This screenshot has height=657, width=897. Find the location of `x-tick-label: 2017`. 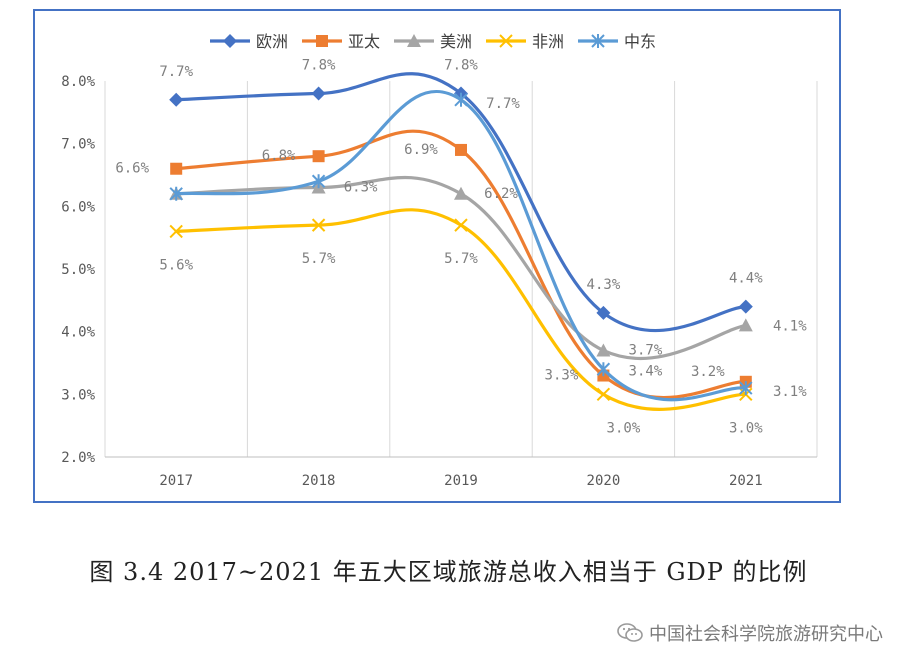

x-tick-label: 2017 is located at coordinates (176, 481).